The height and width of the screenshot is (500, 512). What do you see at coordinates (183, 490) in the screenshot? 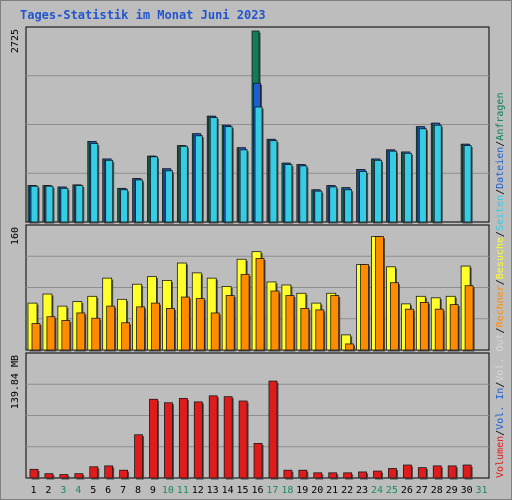
I see `x-tick-label: 11` at bounding box center [183, 490].